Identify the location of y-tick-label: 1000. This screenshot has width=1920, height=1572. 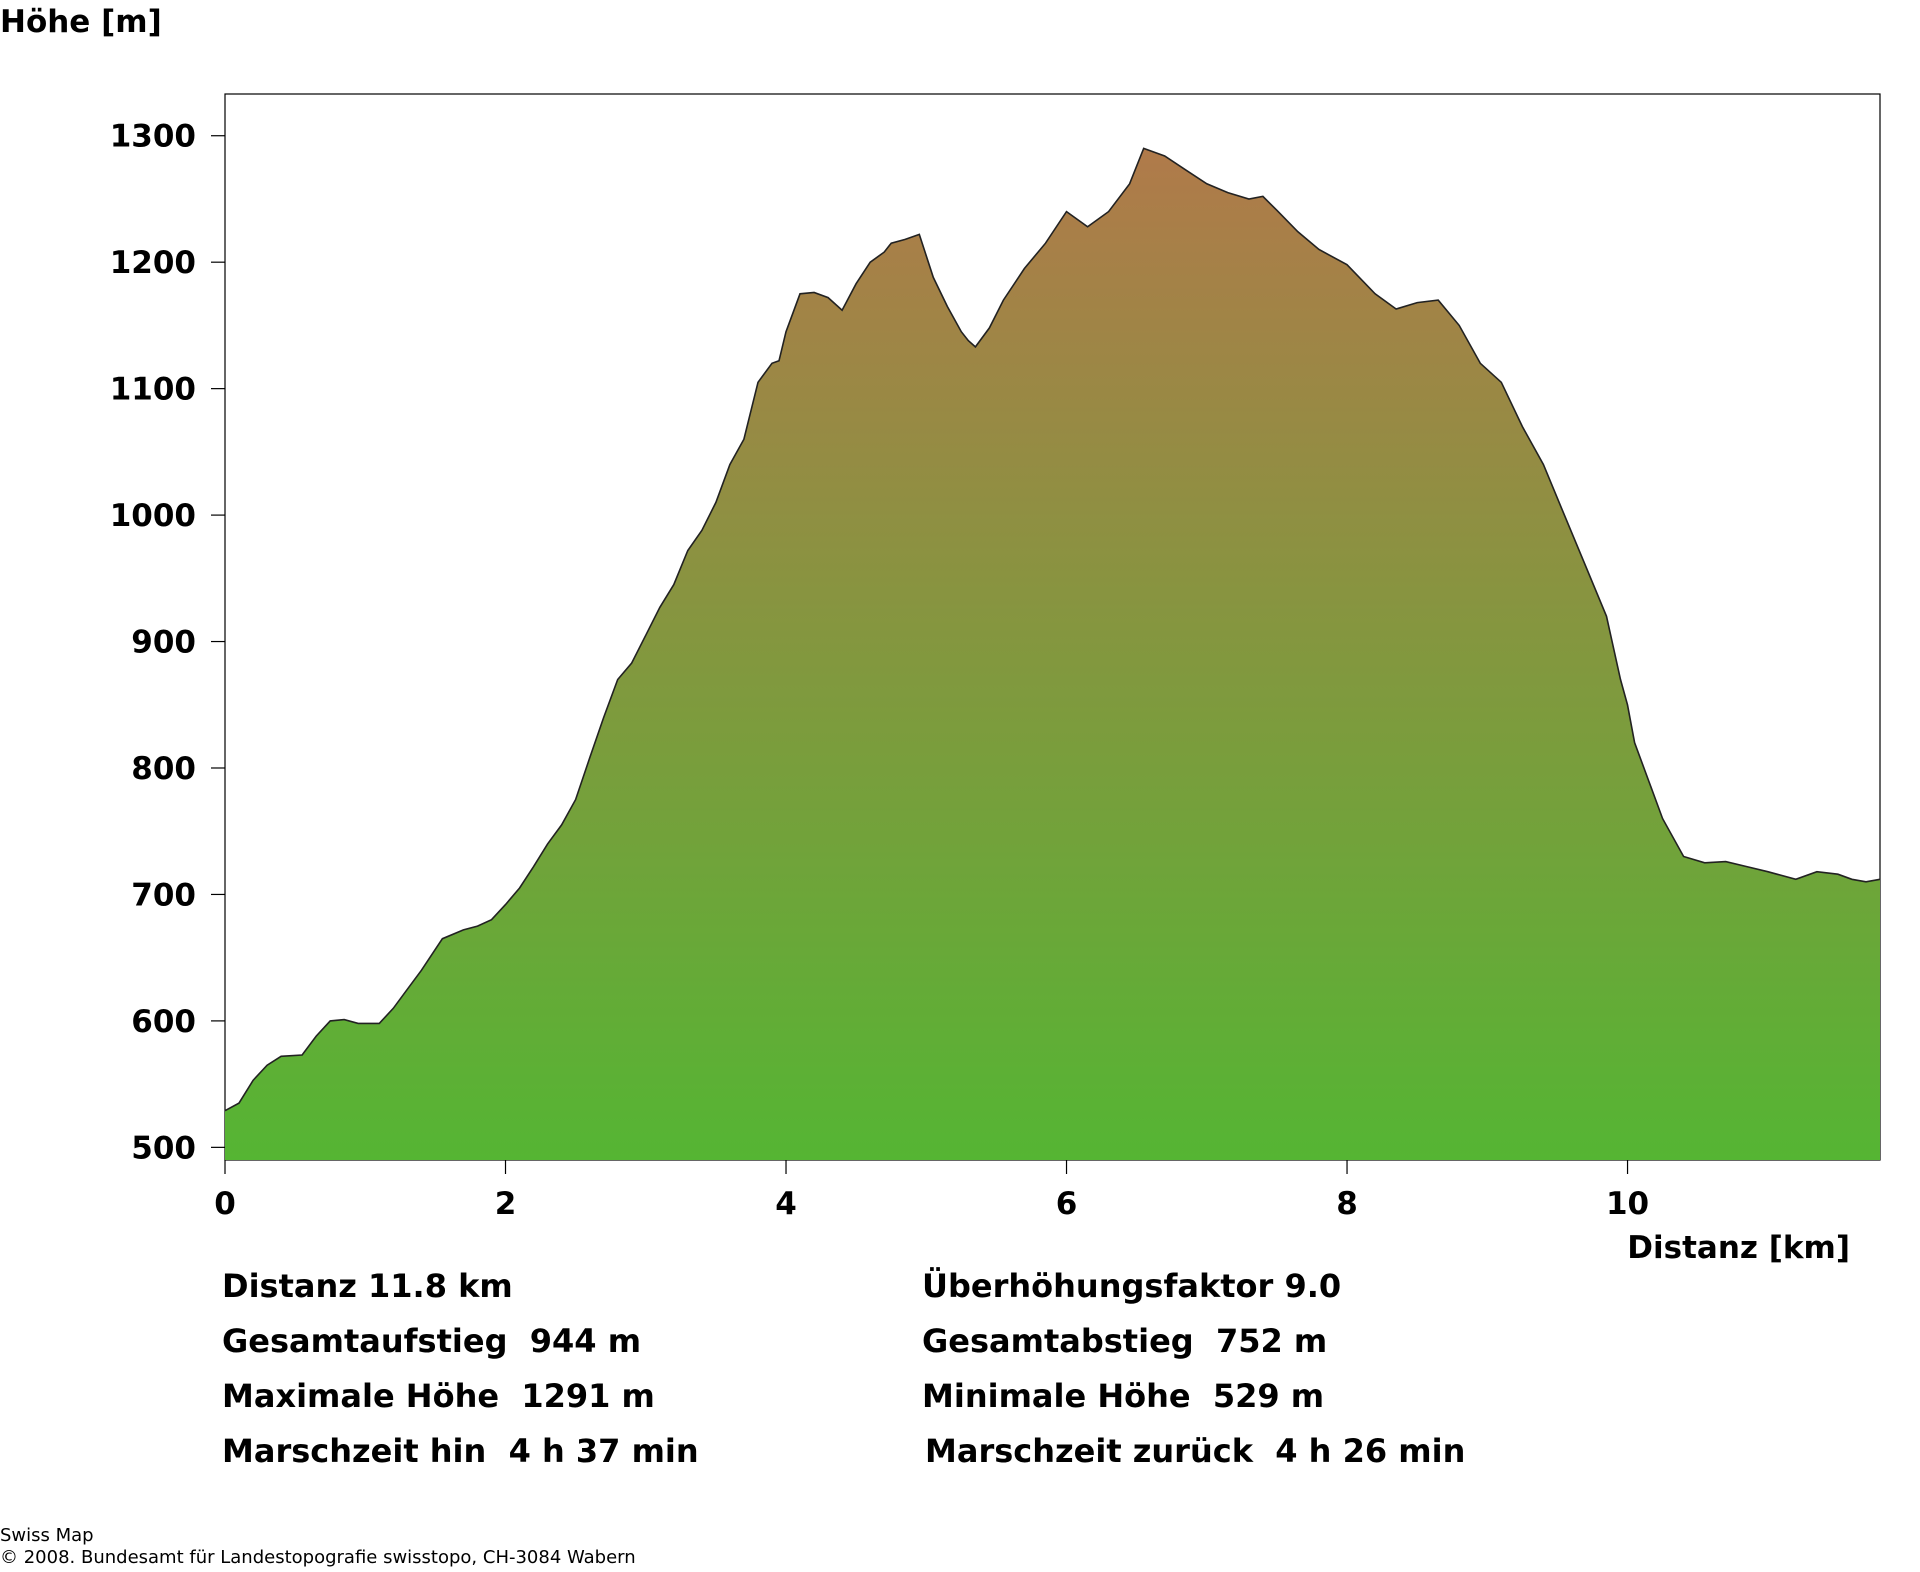
(153, 516).